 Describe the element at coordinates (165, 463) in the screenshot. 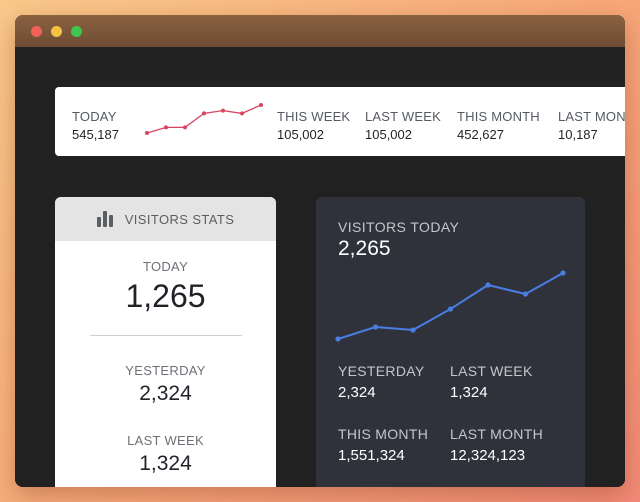

I see `stats-last-week-value: 1,324` at that location.